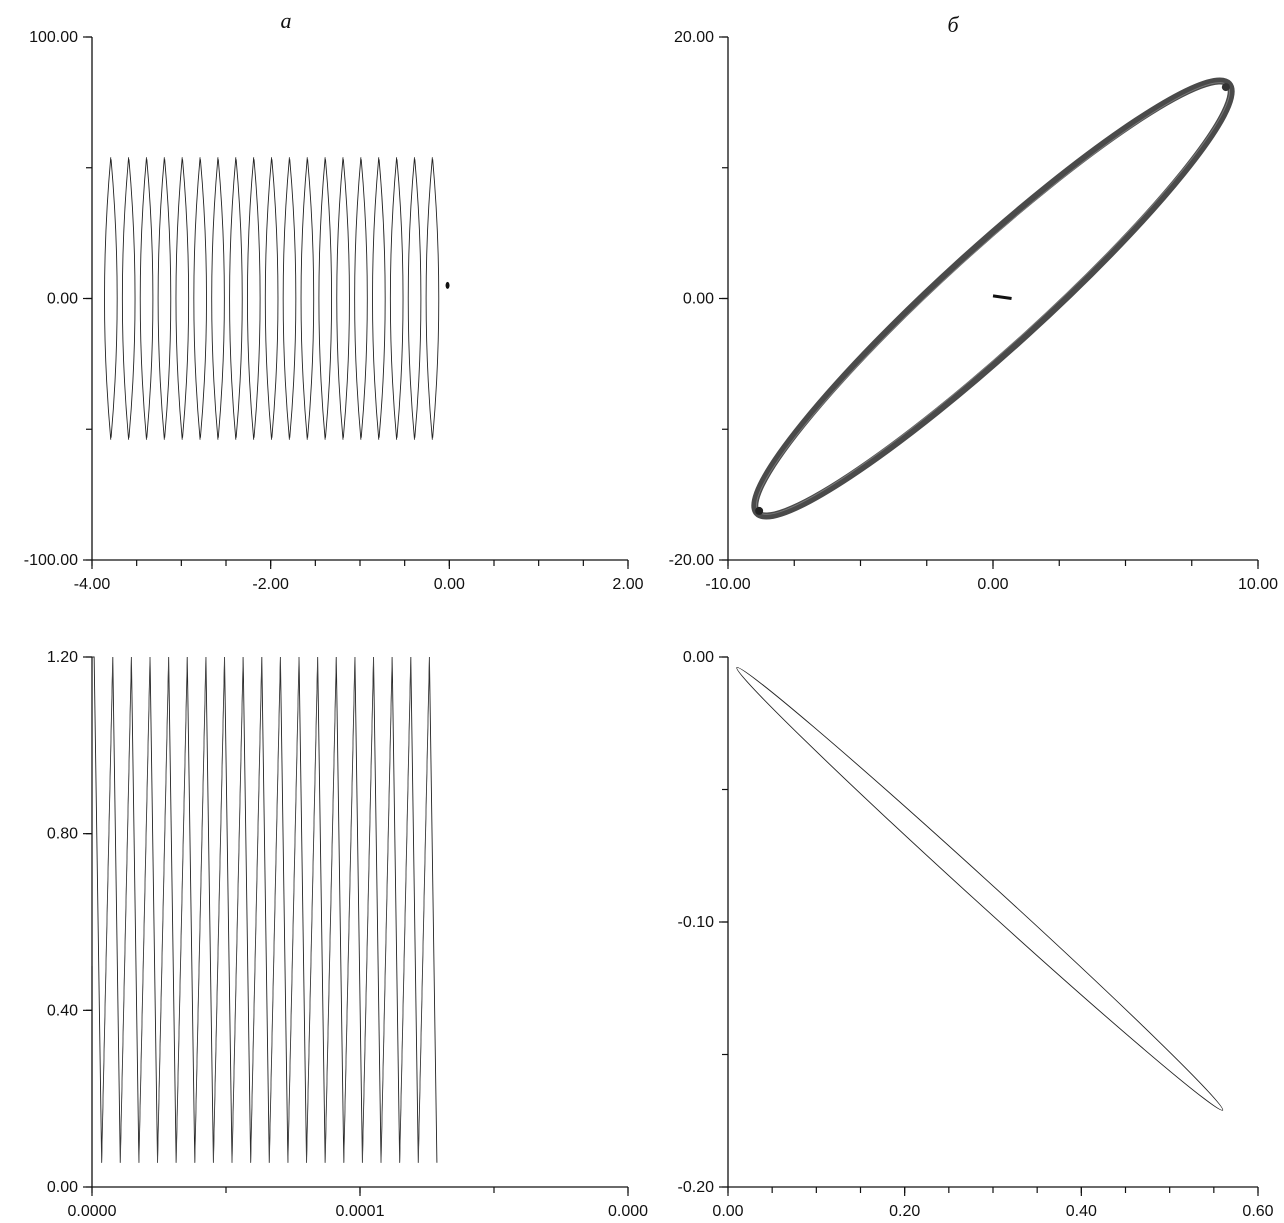 This screenshot has width=1284, height=1223. I want to click on y-tick-label: -100.00, so click(51, 560).